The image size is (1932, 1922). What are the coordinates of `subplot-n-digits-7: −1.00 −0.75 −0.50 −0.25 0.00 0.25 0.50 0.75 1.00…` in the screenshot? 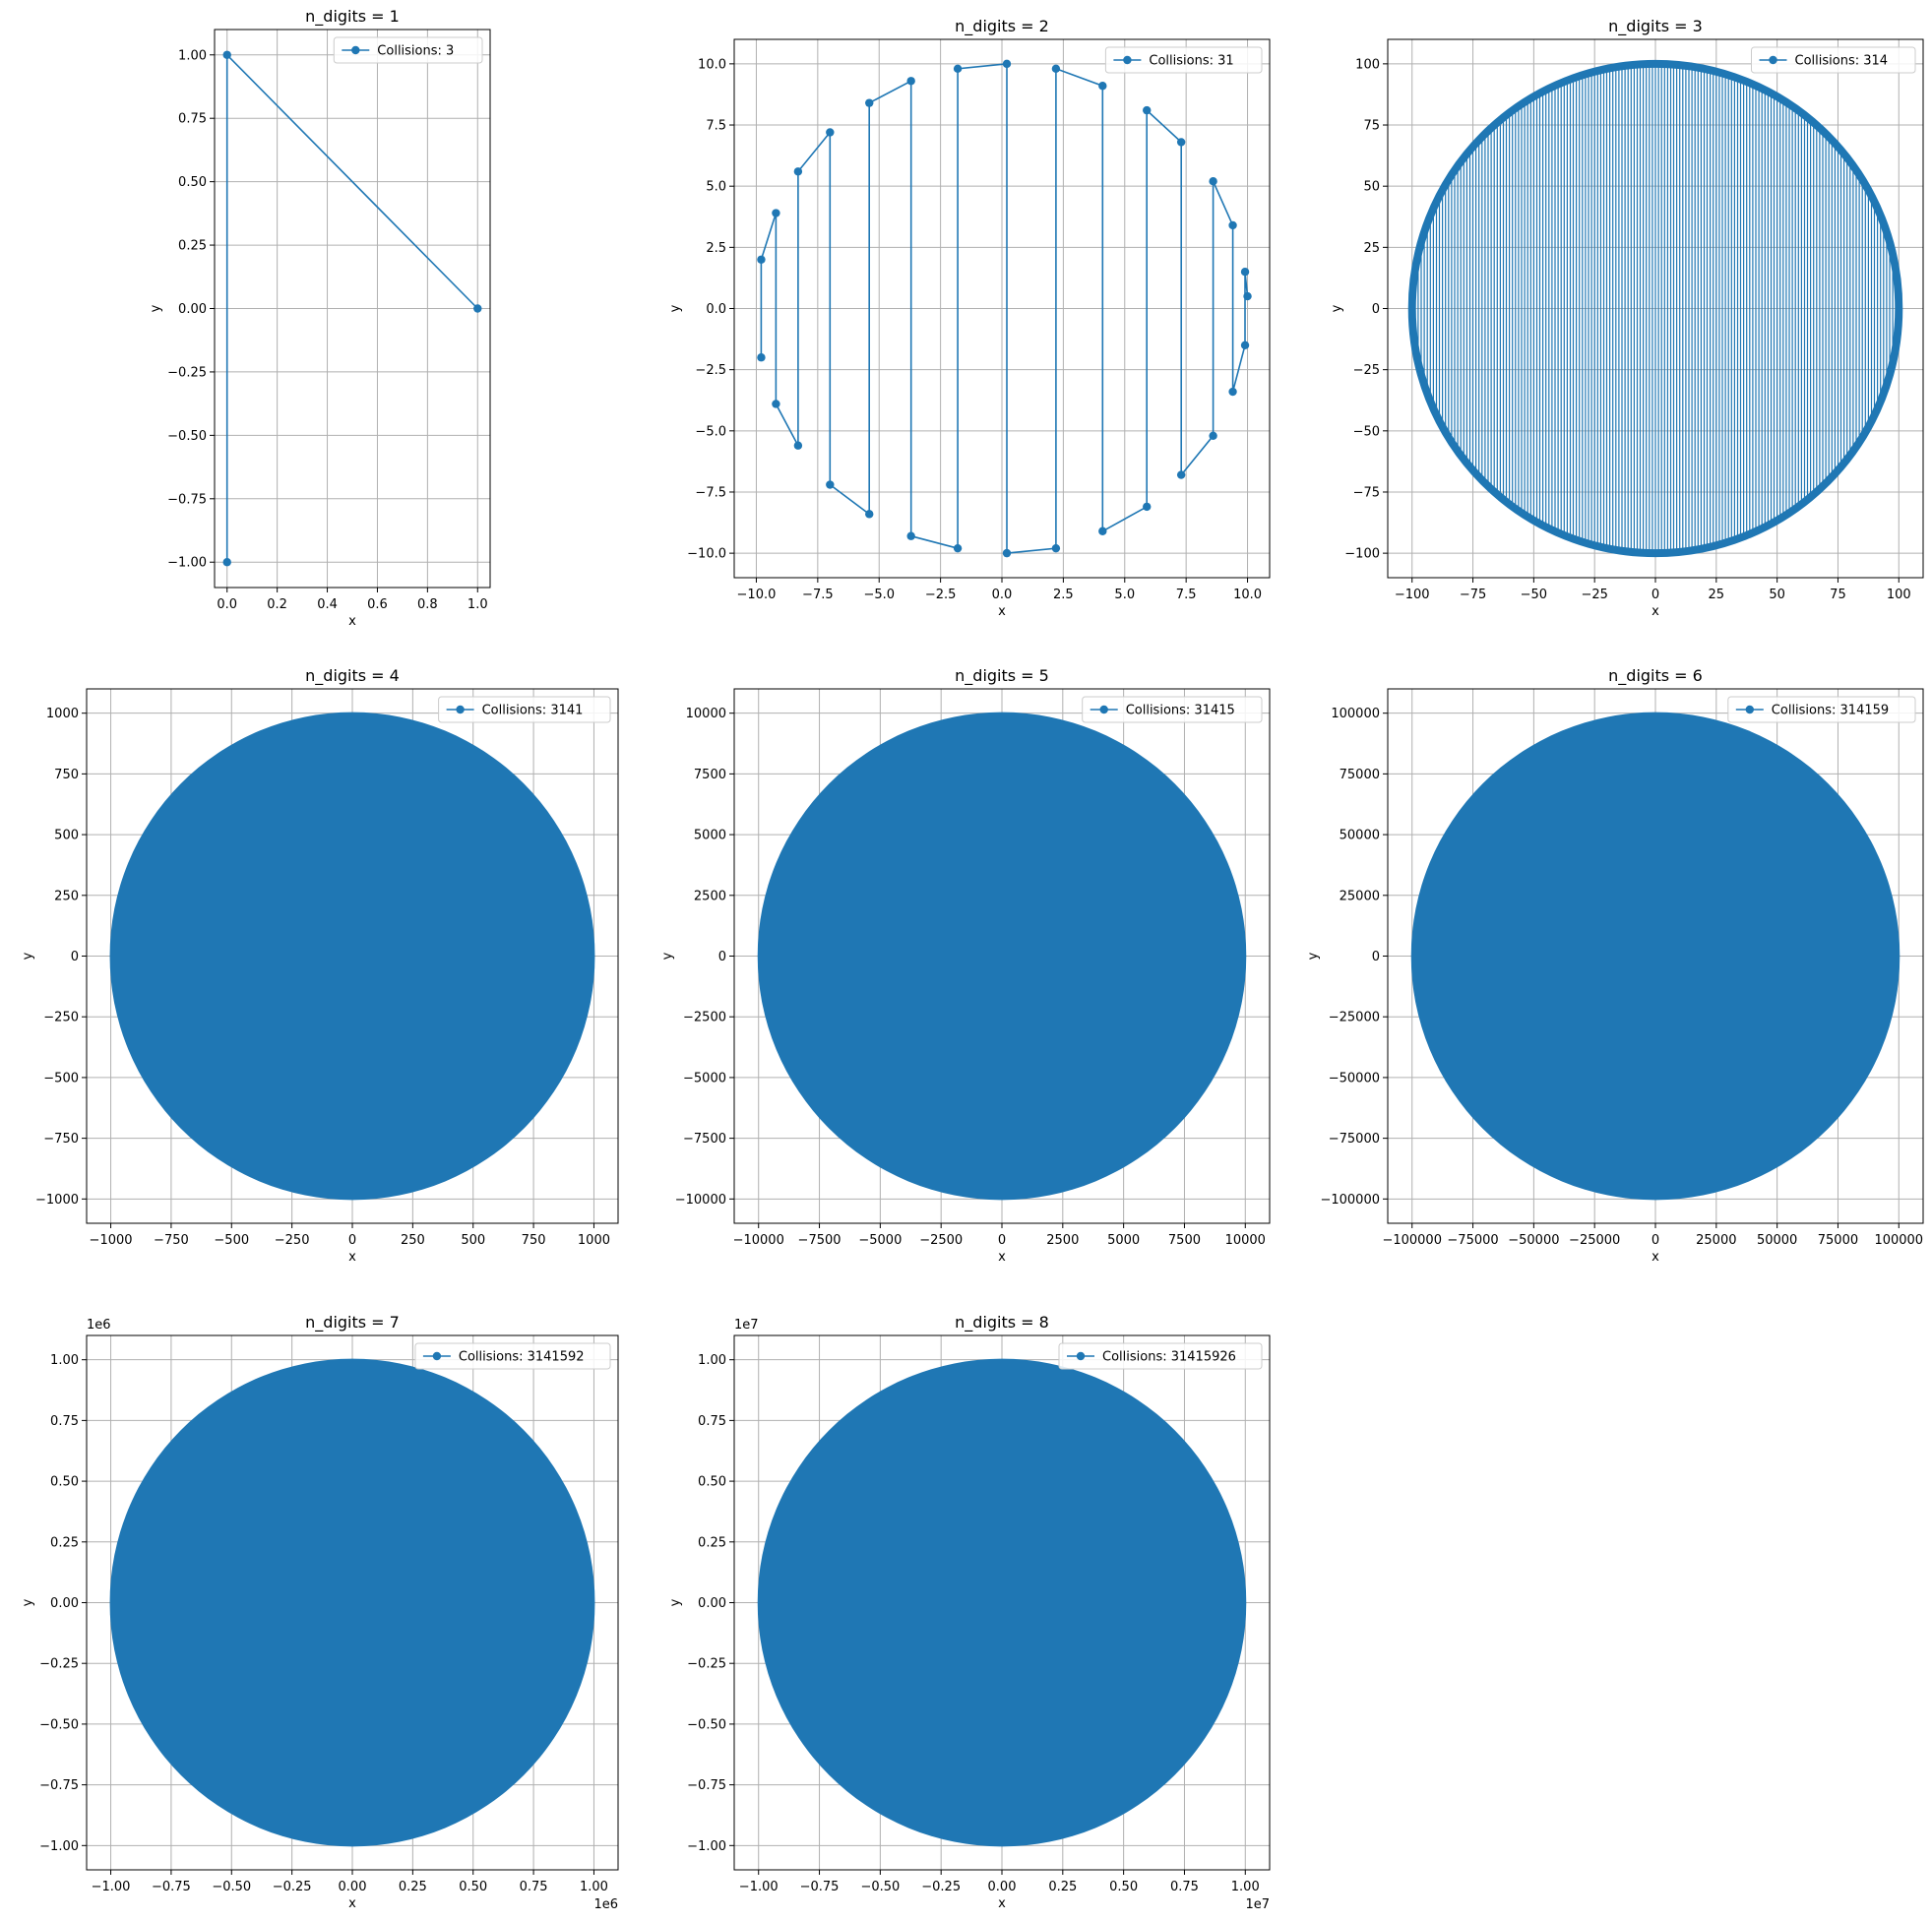 It's located at (320, 1612).